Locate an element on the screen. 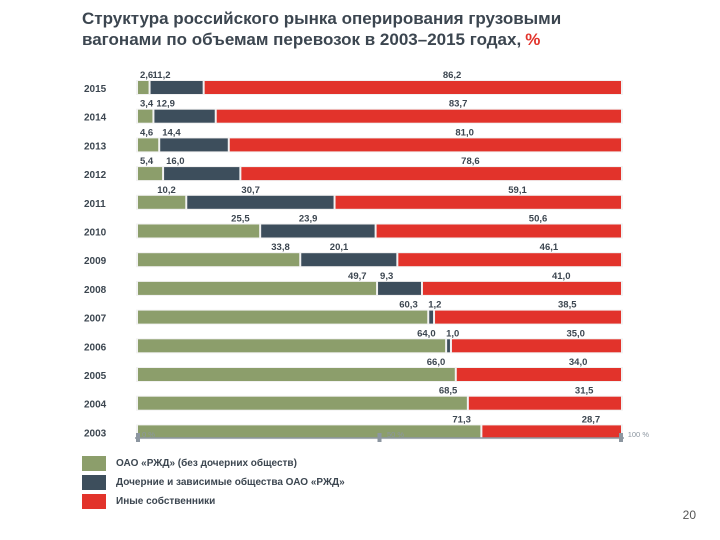 This screenshot has width=720, height=540. year-label: 2015 is located at coordinates (95, 89).